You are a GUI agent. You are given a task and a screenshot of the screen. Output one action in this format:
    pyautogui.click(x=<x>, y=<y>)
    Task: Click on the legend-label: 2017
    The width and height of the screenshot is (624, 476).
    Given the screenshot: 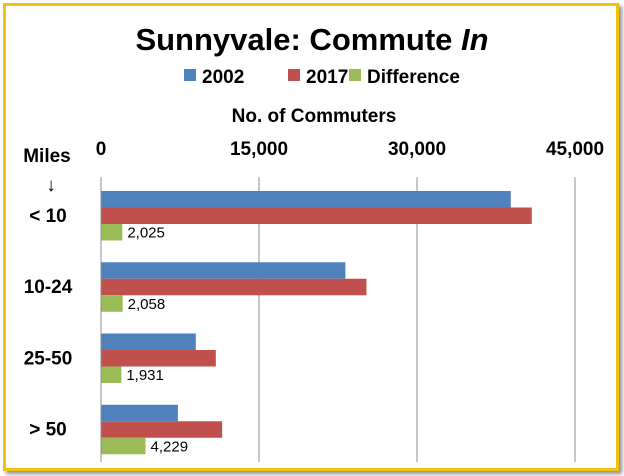 What is the action you would take?
    pyautogui.click(x=327, y=77)
    